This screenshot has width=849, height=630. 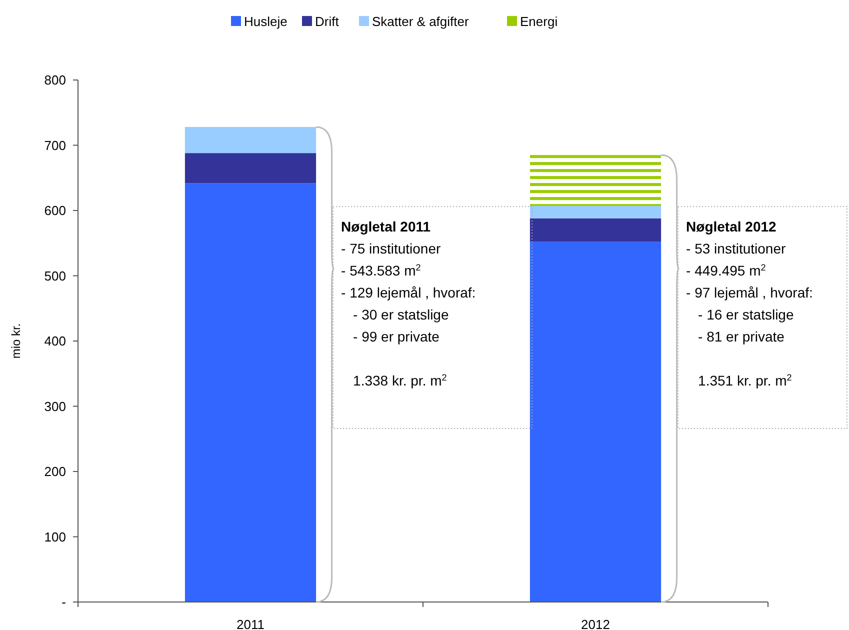 What do you see at coordinates (55, 276) in the screenshot?
I see `y-tick-label: 500` at bounding box center [55, 276].